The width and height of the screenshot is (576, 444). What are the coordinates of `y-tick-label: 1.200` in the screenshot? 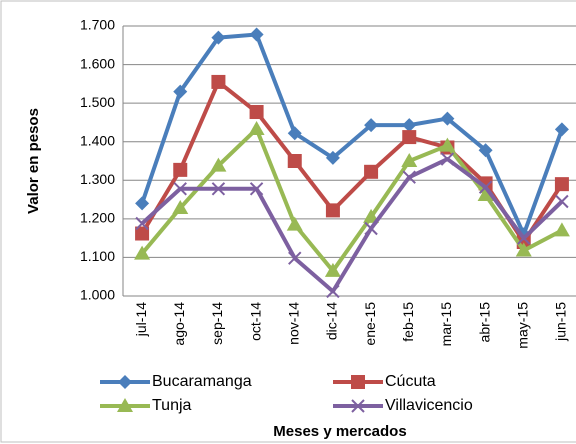 It's located at (97, 218).